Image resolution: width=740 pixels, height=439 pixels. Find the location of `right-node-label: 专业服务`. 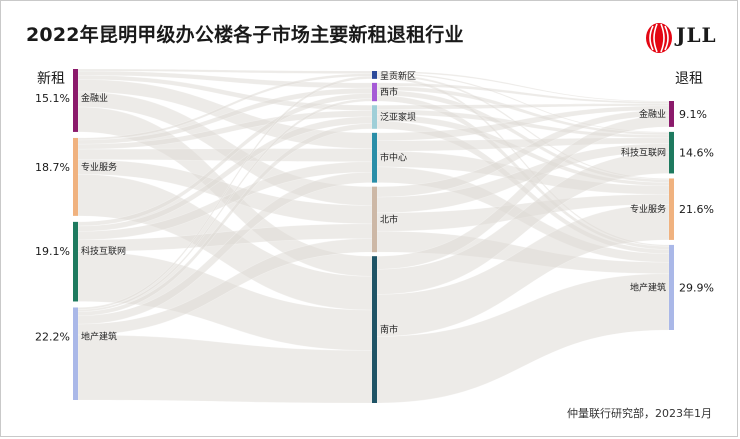

right-node-label: 专业服务 is located at coordinates (648, 209).